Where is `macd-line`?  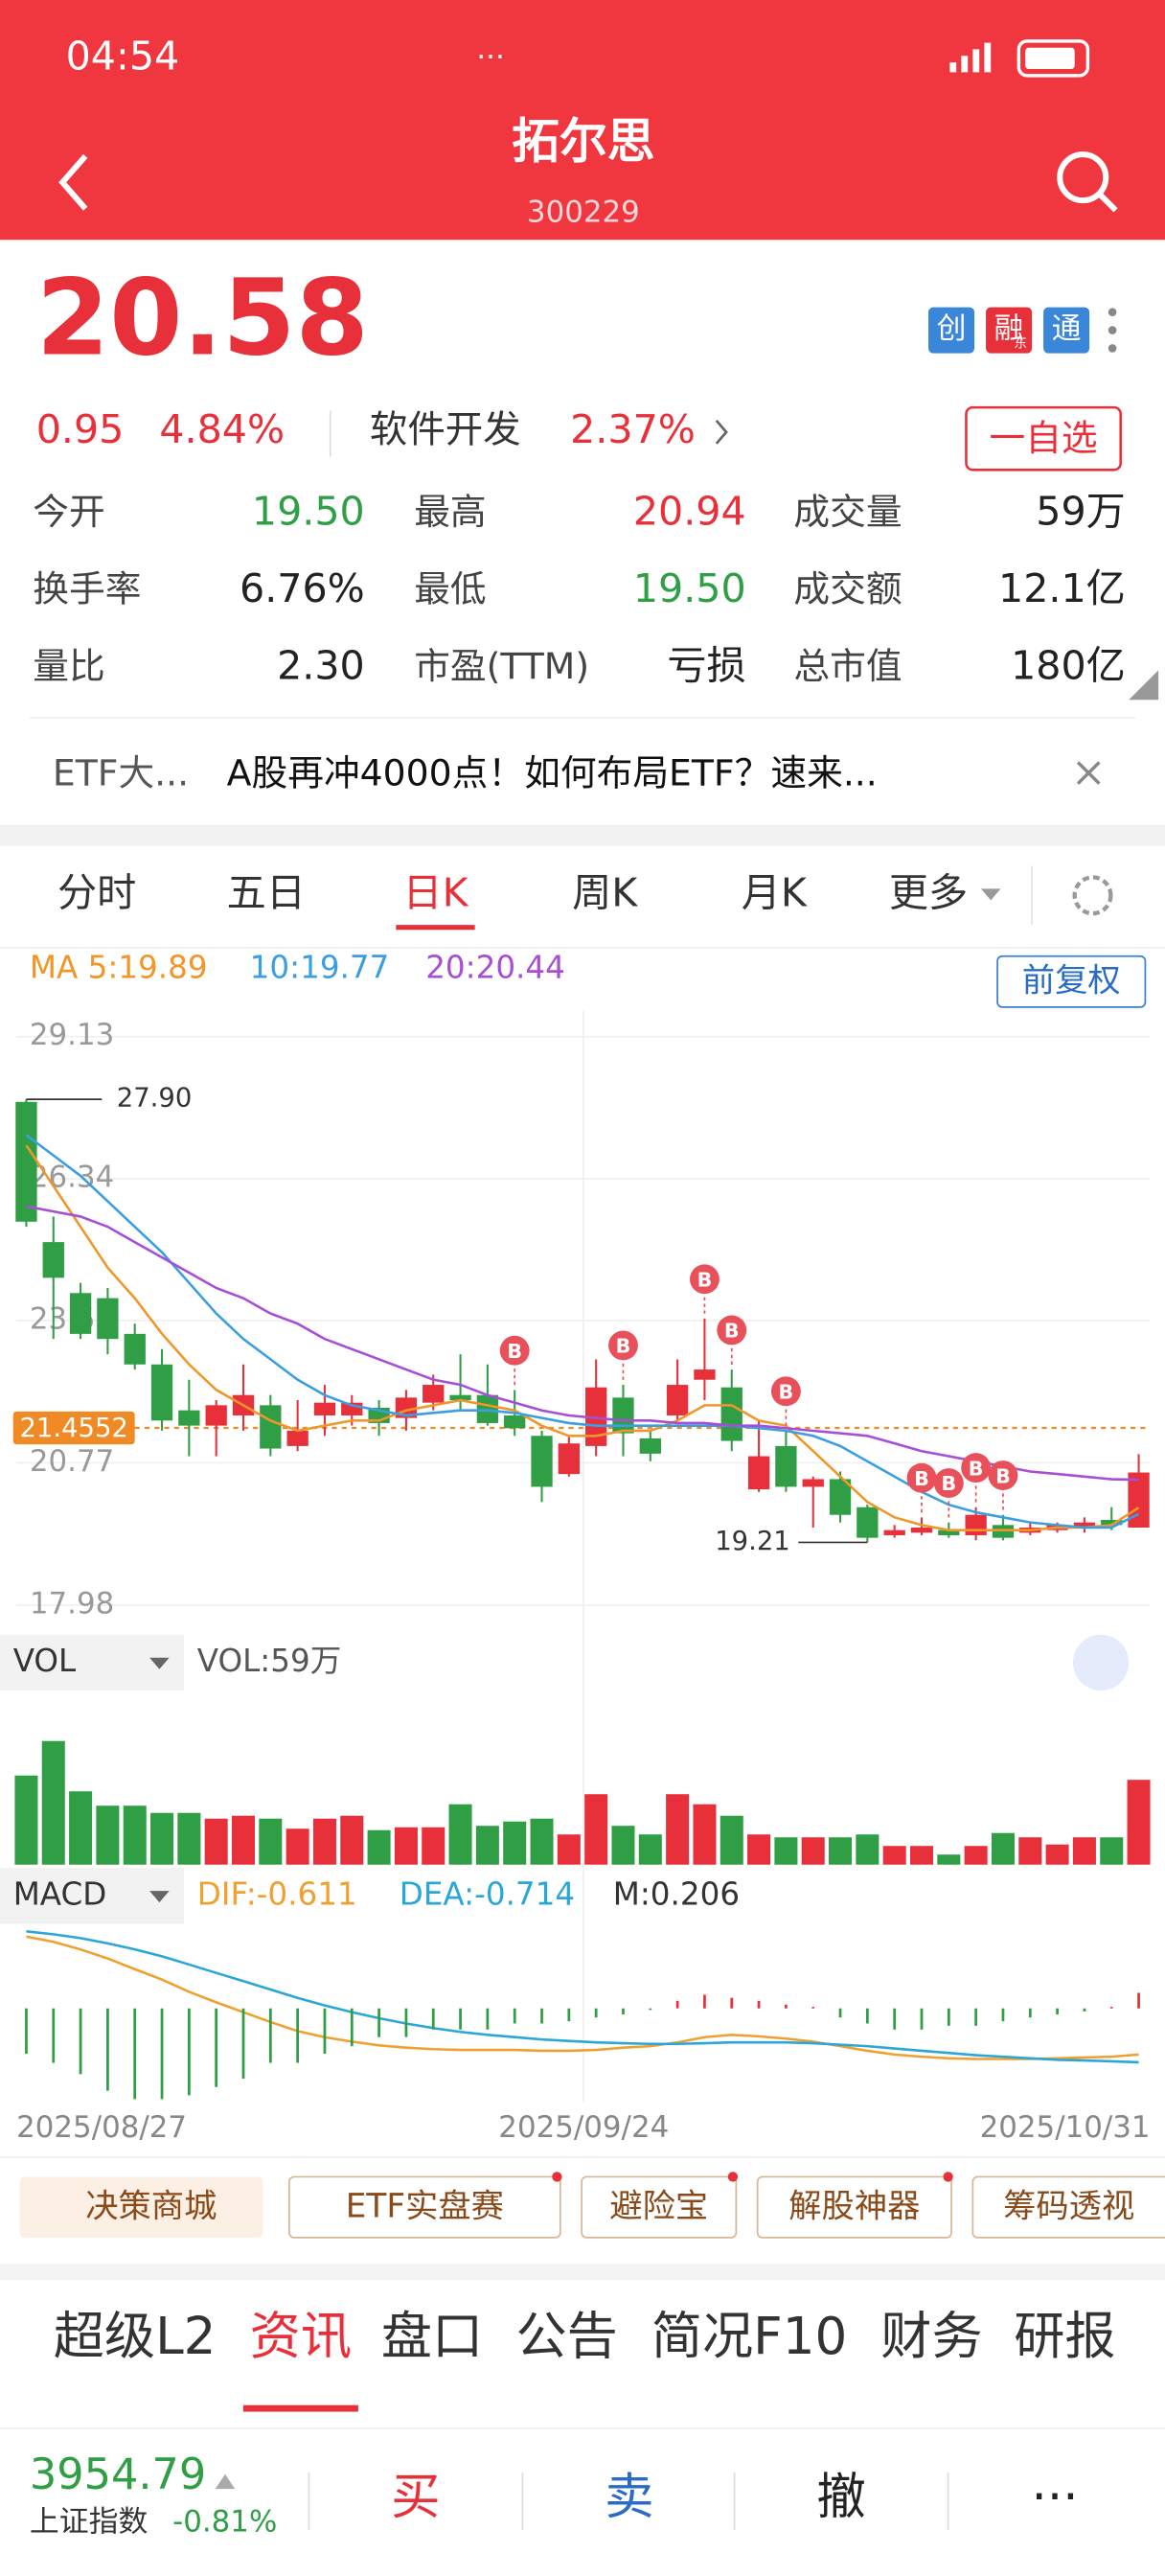 macd-line is located at coordinates (582, 1997).